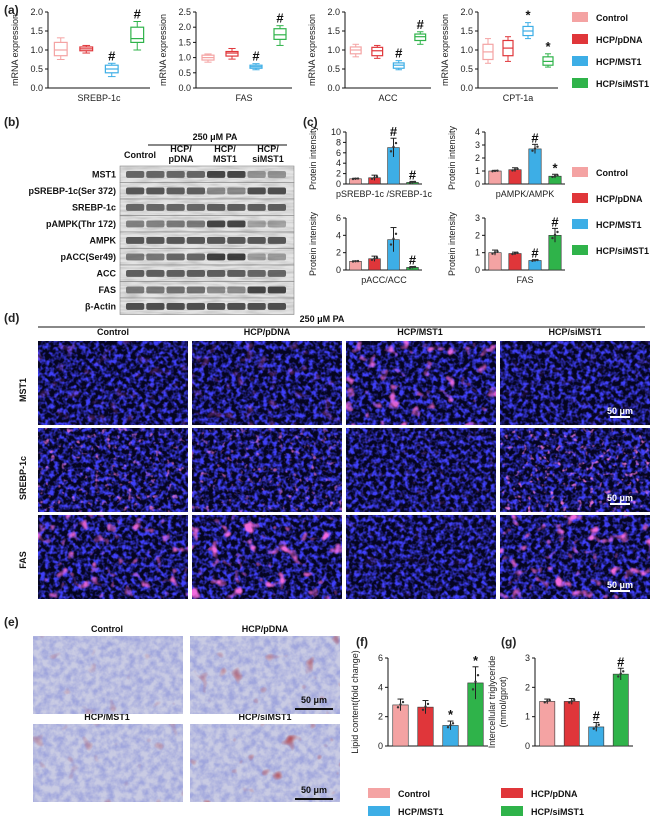 Image resolution: width=650 pixels, height=822 pixels. I want to click on legend-fg-item-1: HCP/pDNA, so click(539, 793).